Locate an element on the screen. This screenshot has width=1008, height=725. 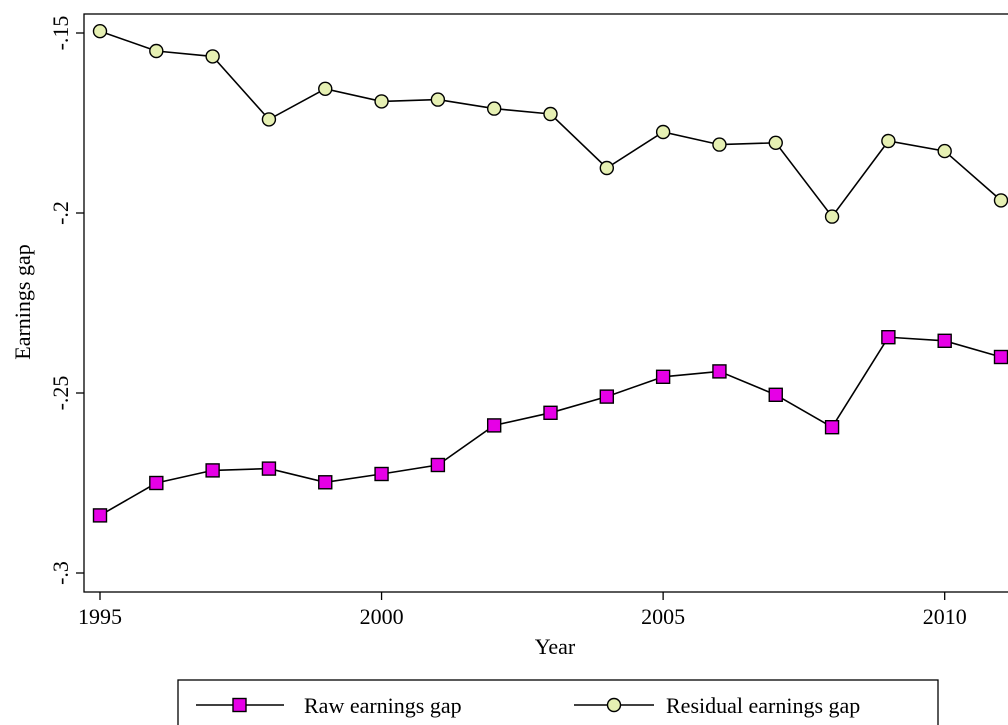
x-tick-label: 2000 is located at coordinates (382, 616).